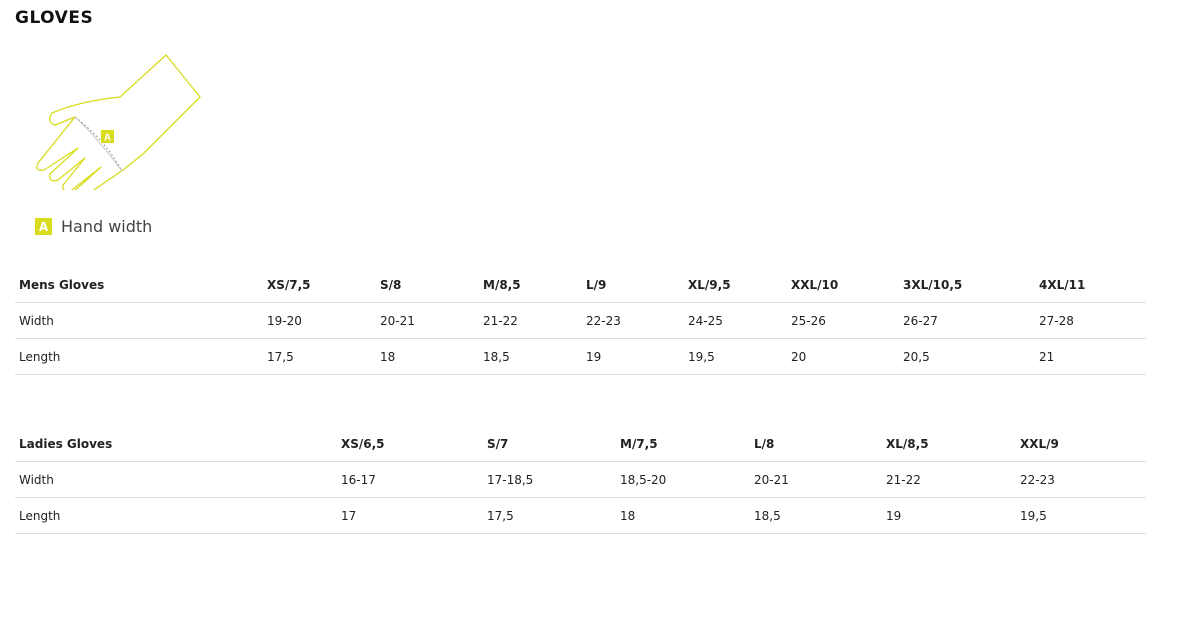 This screenshot has width=1200, height=632. Describe the element at coordinates (107, 138) in the screenshot. I see `svg-text: A` at that location.